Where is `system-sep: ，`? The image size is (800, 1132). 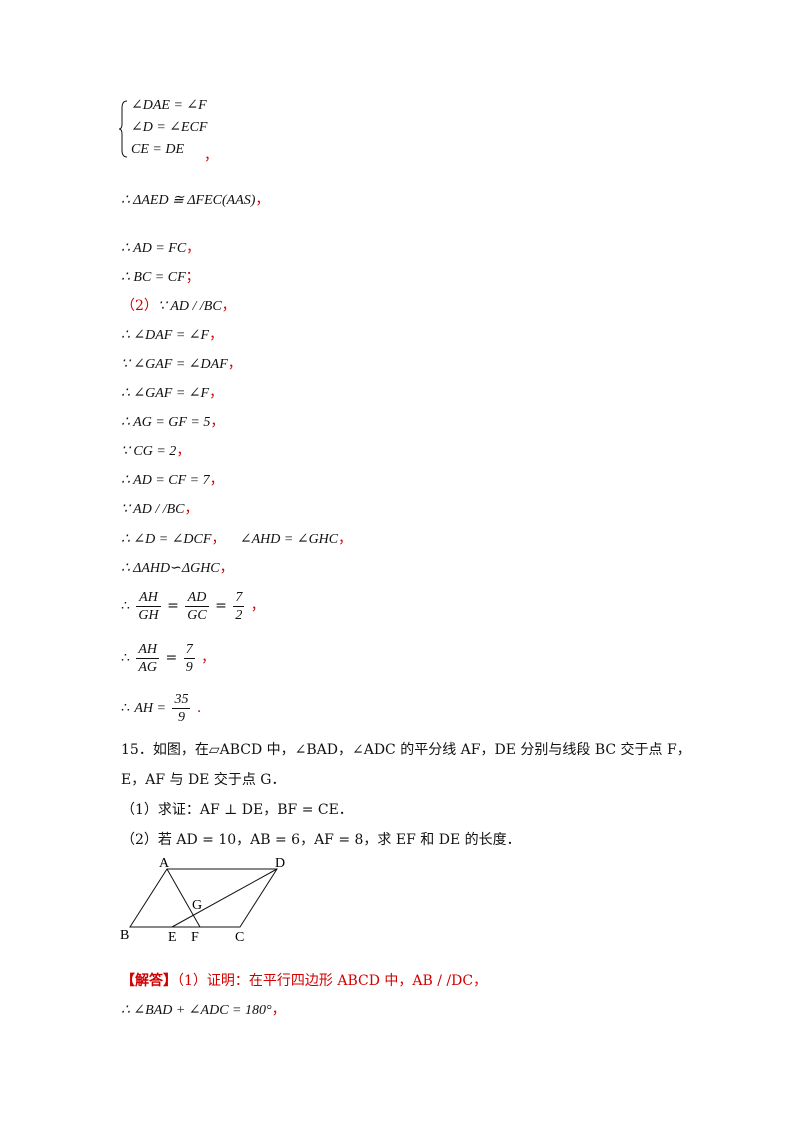 system-sep: ， is located at coordinates (211, 156).